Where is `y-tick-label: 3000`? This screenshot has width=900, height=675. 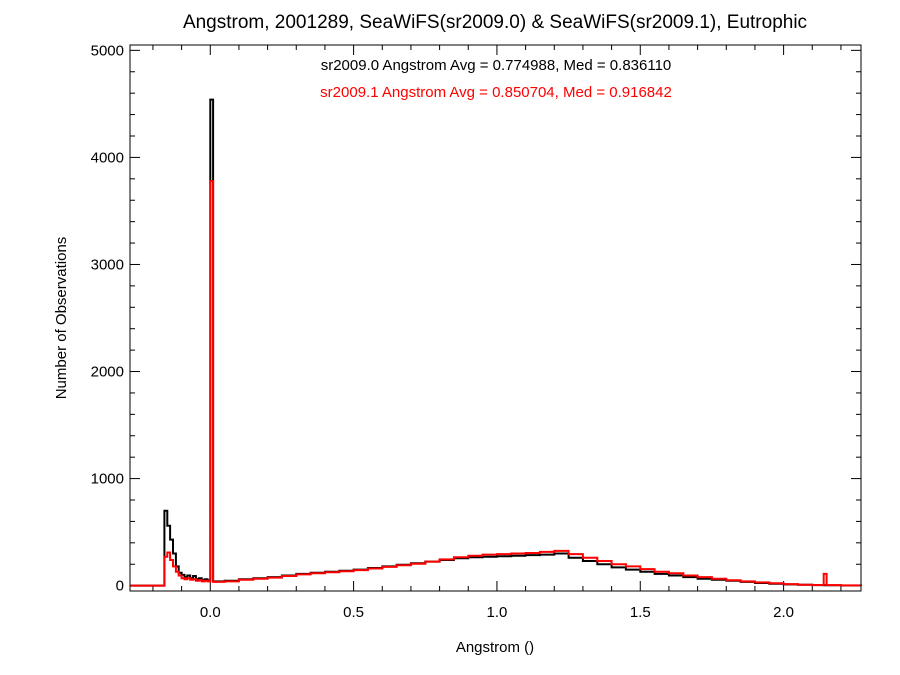
y-tick-label: 3000 is located at coordinates (107, 264).